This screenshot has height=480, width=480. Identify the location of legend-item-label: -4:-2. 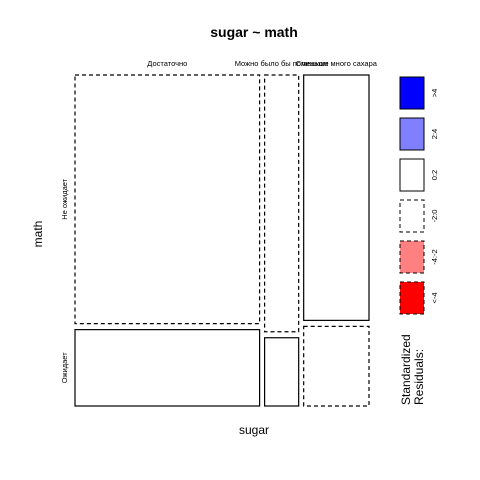
(434, 256).